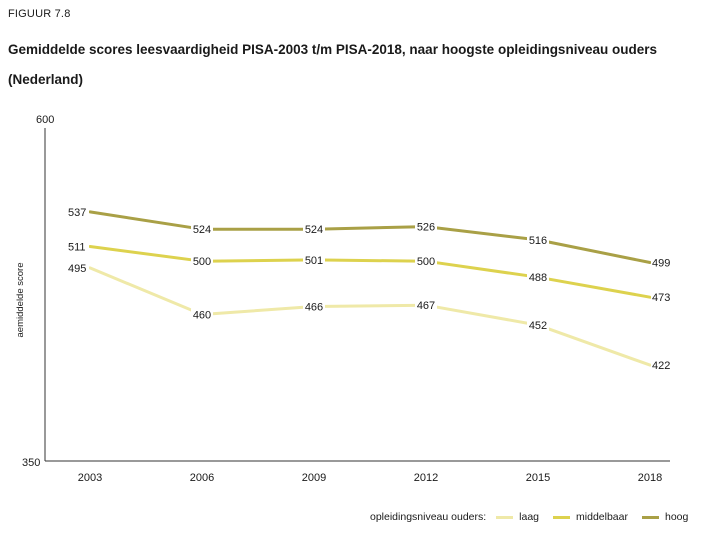 Image resolution: width=705 pixels, height=541 pixels. What do you see at coordinates (314, 478) in the screenshot?
I see `x-tick-label: 2009` at bounding box center [314, 478].